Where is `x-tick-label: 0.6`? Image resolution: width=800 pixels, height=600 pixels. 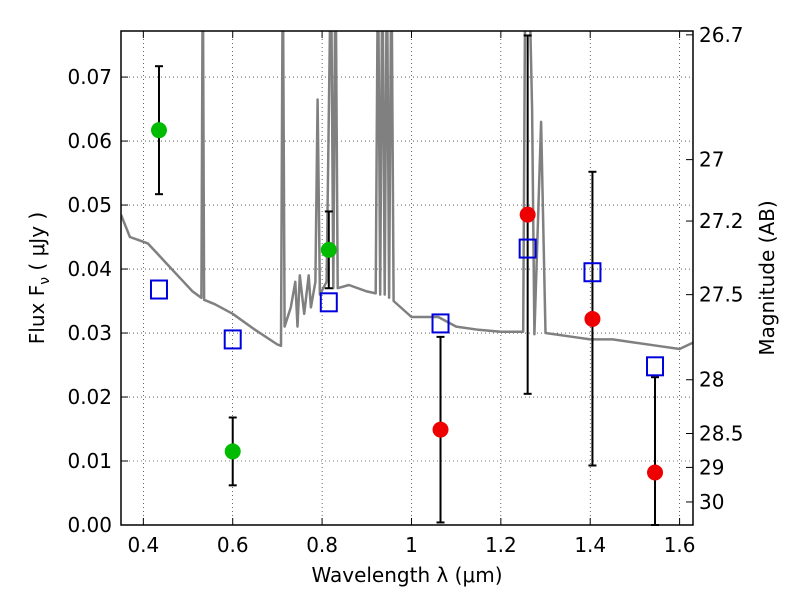 x-tick-label: 0.6 is located at coordinates (233, 545).